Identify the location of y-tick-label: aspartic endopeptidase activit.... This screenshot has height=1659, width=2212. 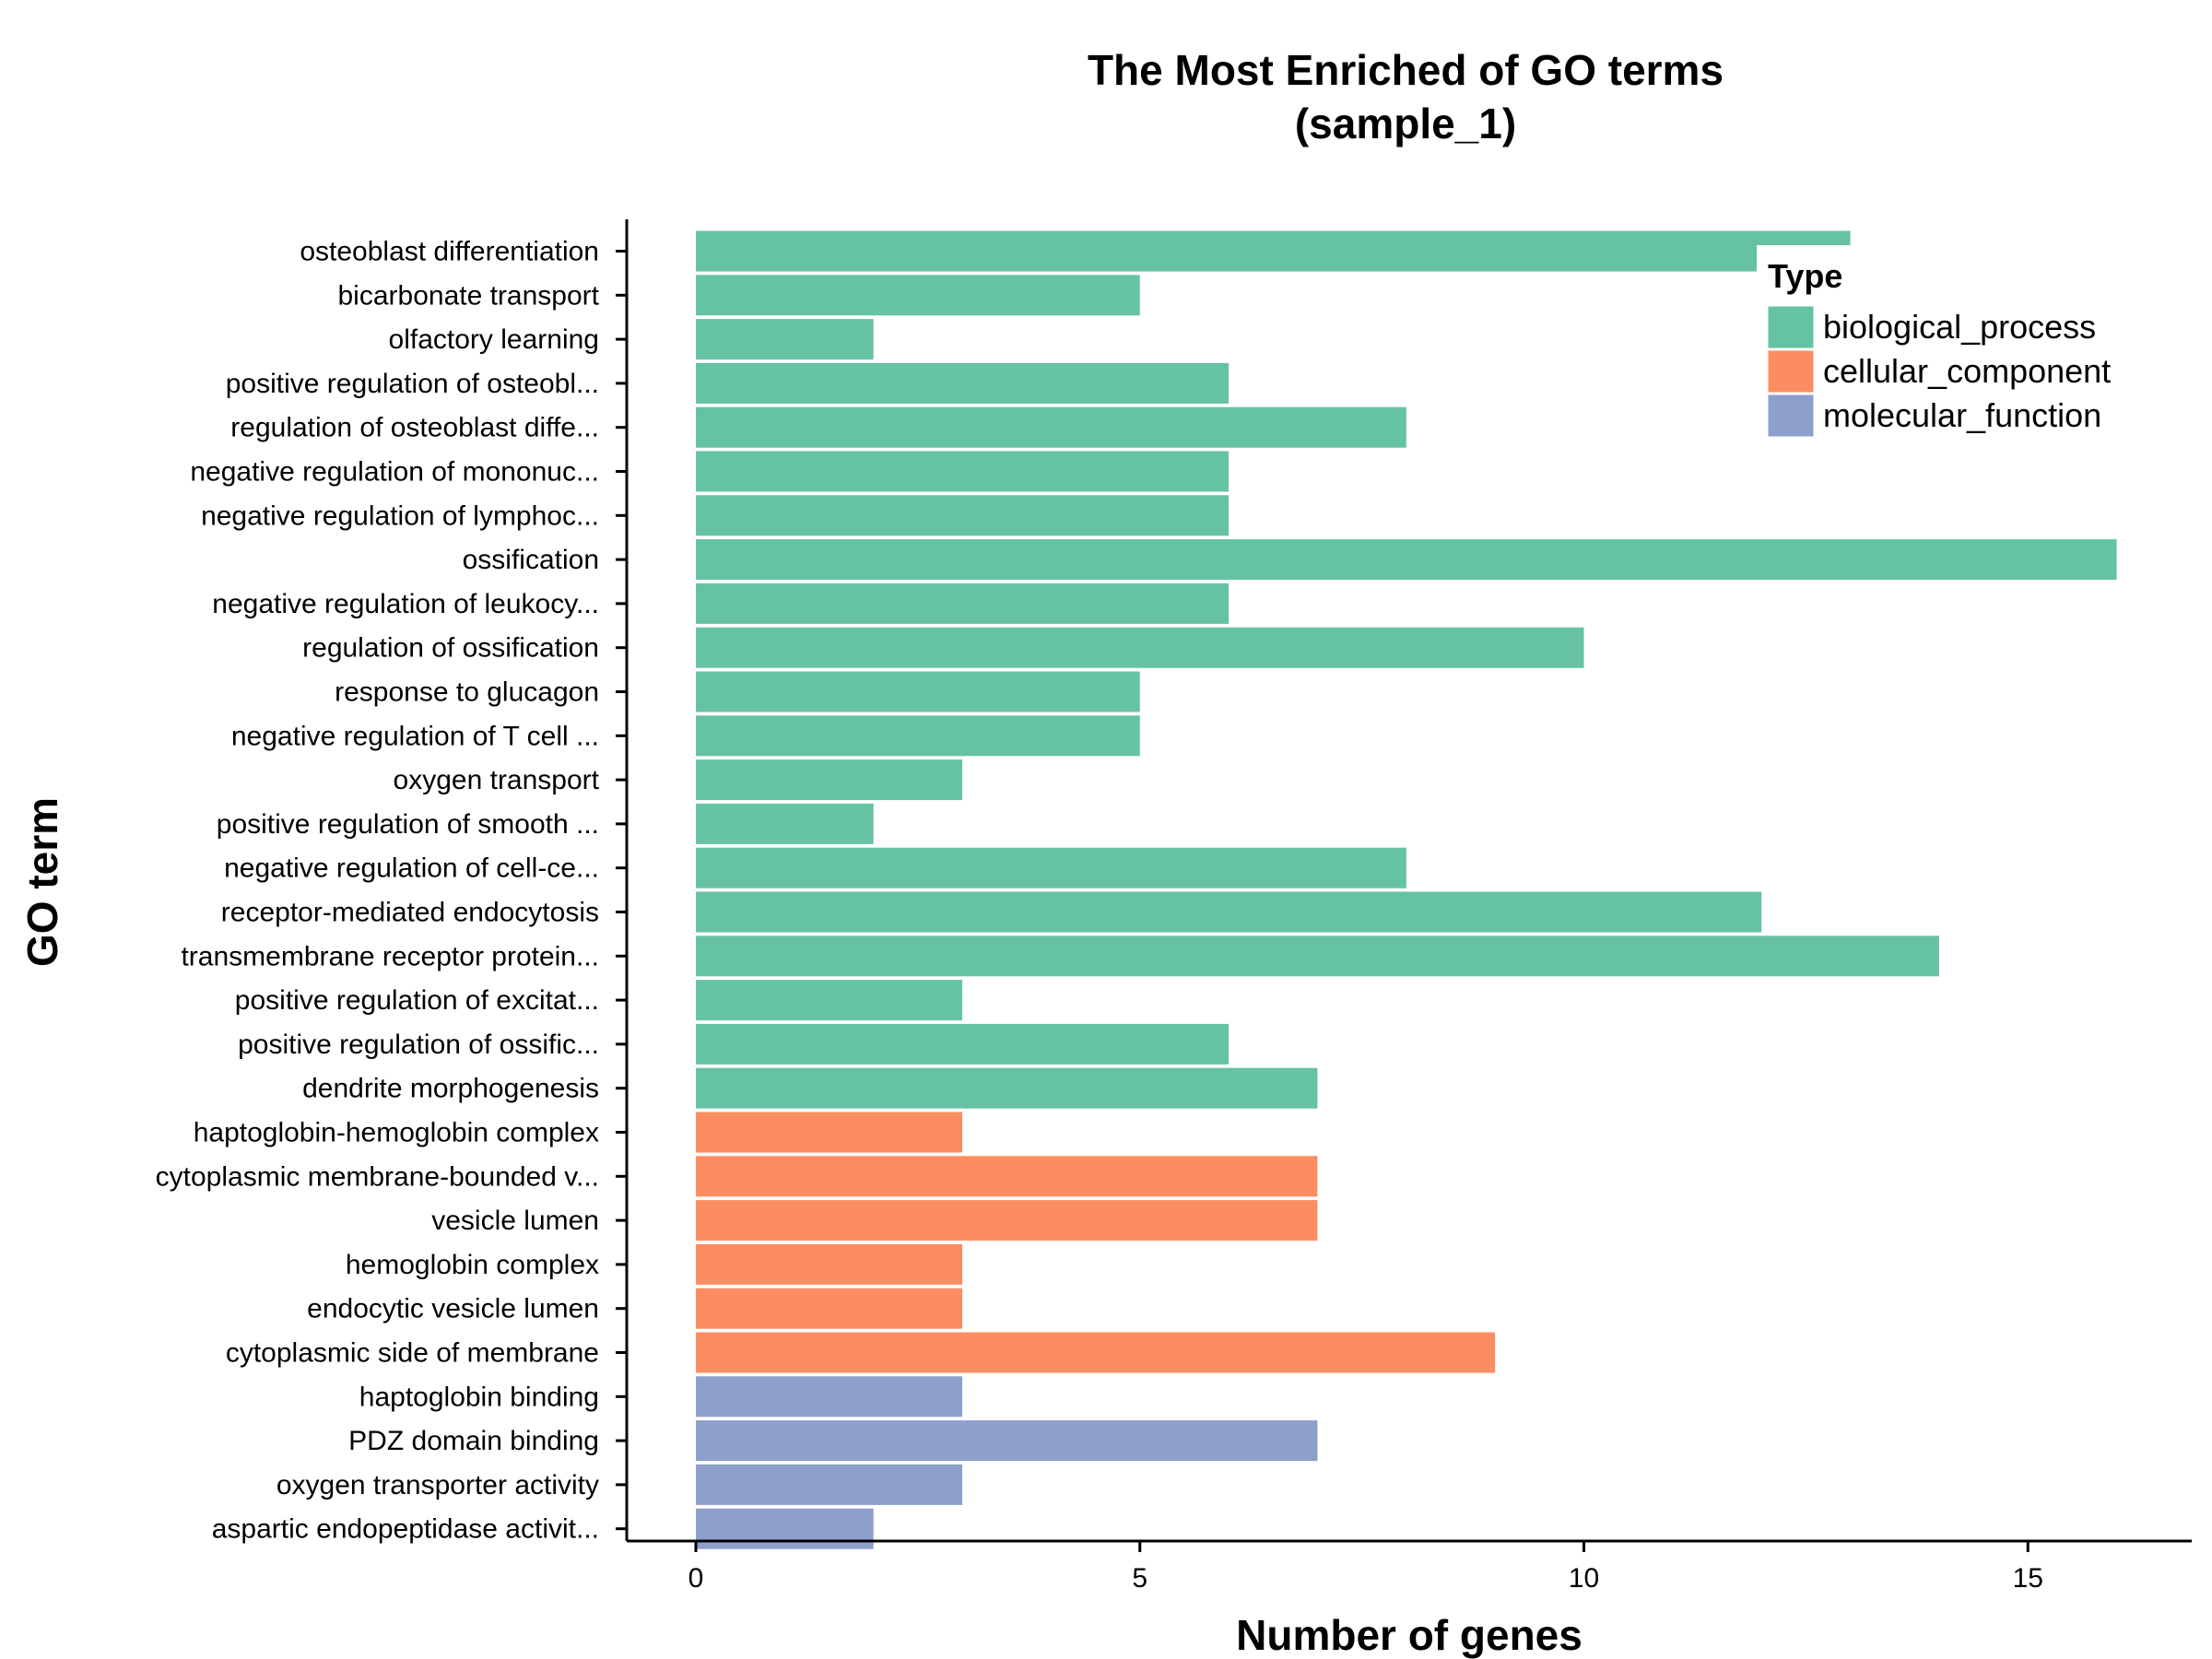
(405, 1529).